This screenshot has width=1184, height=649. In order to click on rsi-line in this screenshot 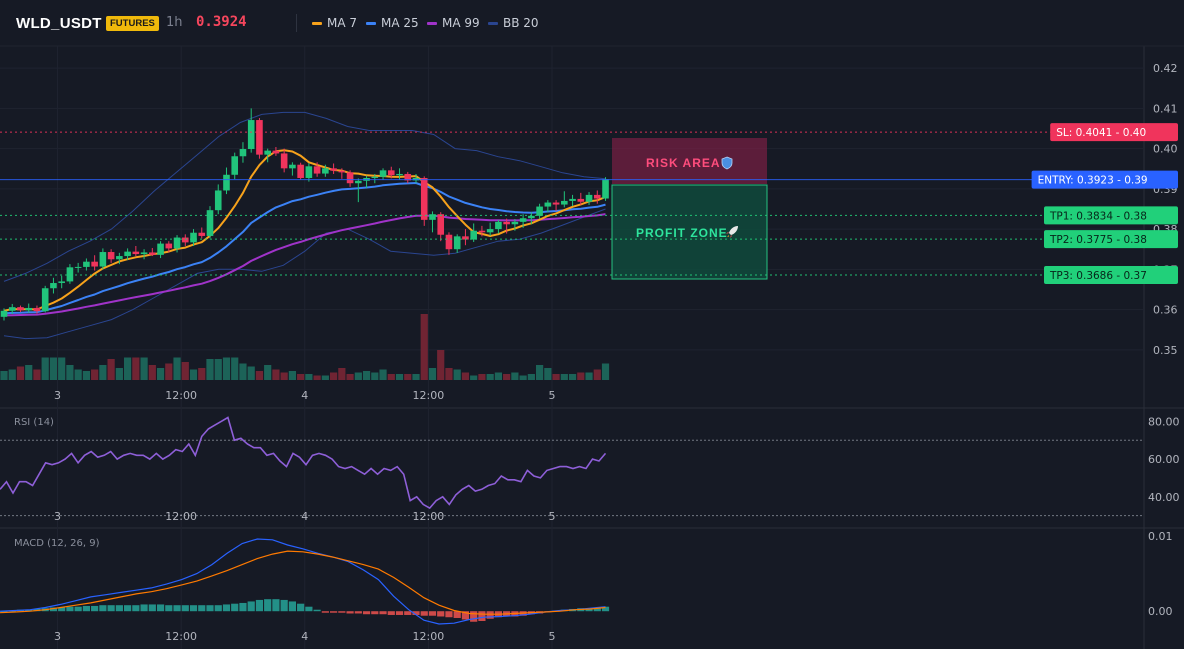, I will do `click(303, 463)`.